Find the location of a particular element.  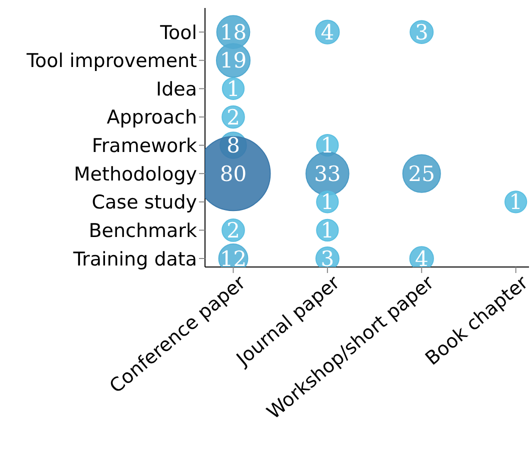

y-tick-label: Idea is located at coordinates (176, 89).